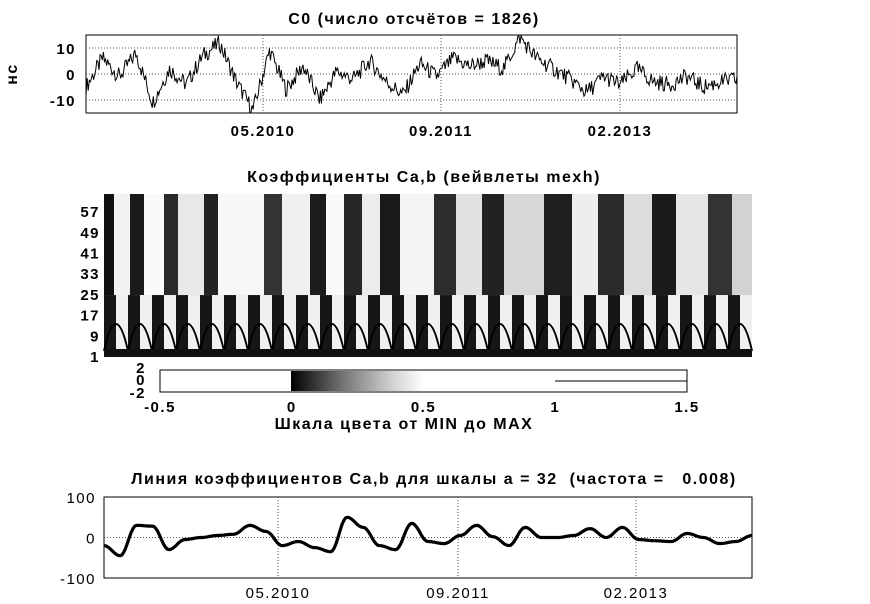 The image size is (870, 604). I want to click on signal-ytick-label: 10, so click(66, 49).